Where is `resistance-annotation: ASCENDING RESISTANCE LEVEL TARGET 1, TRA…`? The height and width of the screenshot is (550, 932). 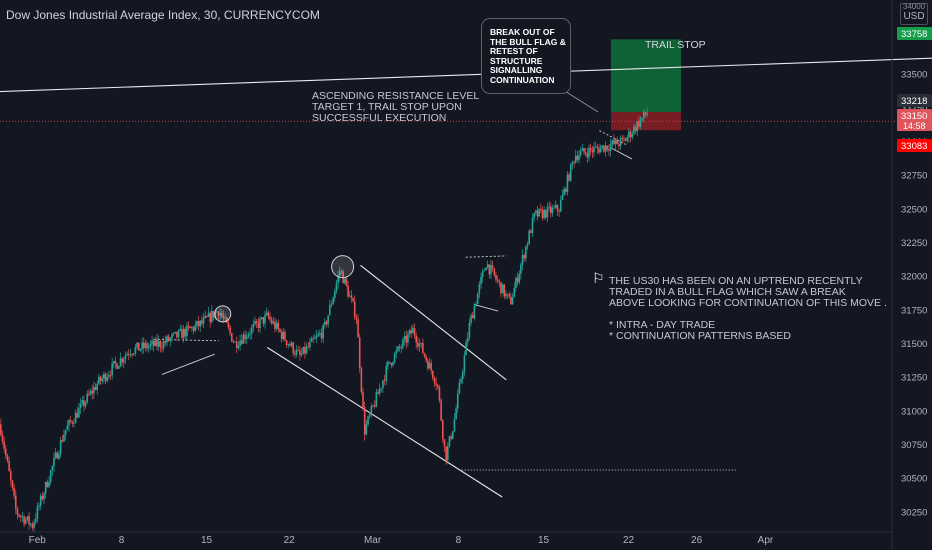 resistance-annotation: ASCENDING RESISTANCE LEVEL TARGET 1, TRA… is located at coordinates (396, 107).